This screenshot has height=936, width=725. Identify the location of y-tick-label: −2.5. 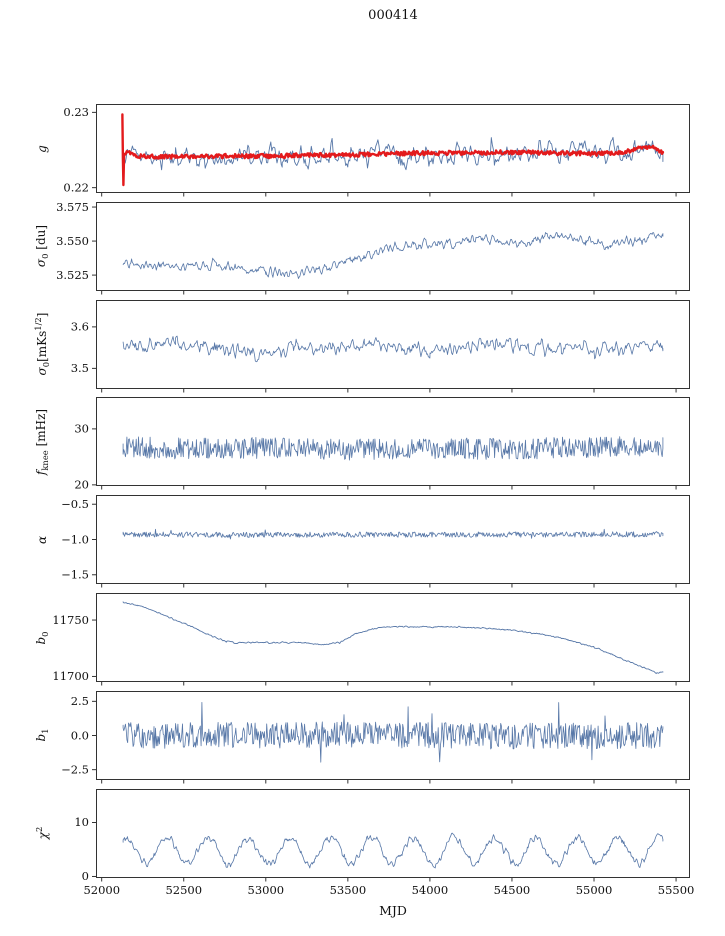
(75, 769).